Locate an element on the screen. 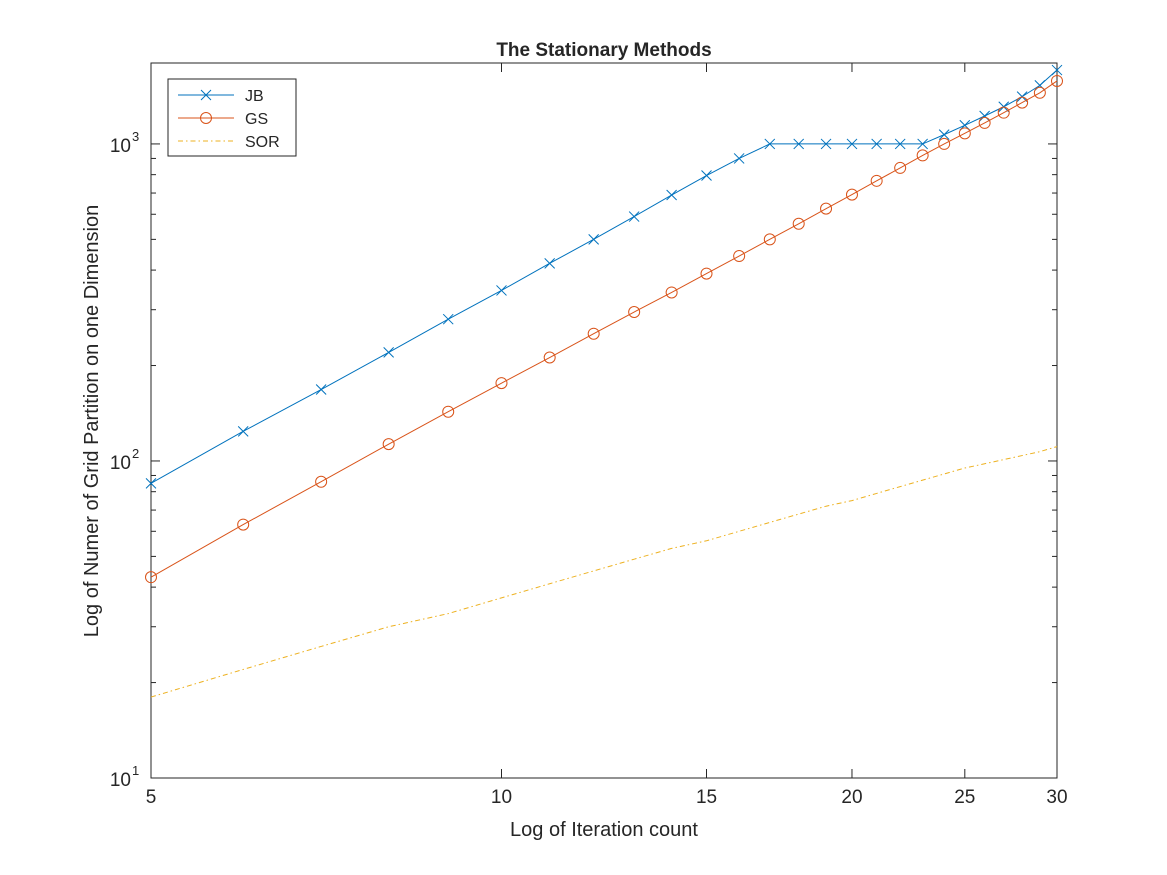 This screenshot has height=875, width=1167. chart-title: The Stationary Methods is located at coordinates (603, 50).